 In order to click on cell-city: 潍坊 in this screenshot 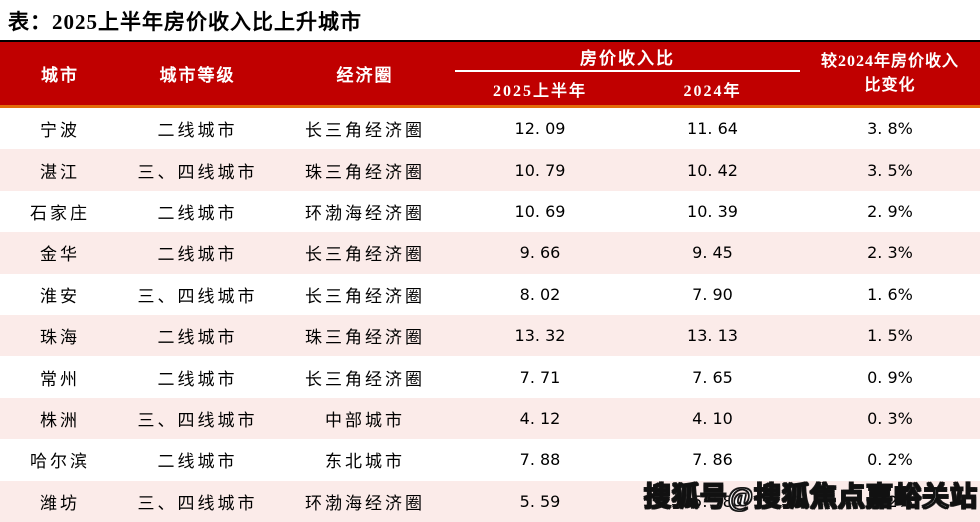, I will do `click(60, 503)`.